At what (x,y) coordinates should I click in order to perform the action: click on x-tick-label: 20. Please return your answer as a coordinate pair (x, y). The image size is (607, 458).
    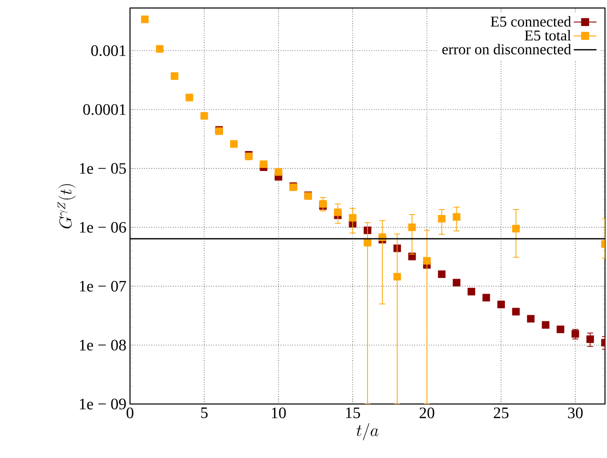
    Looking at the image, I should click on (427, 413).